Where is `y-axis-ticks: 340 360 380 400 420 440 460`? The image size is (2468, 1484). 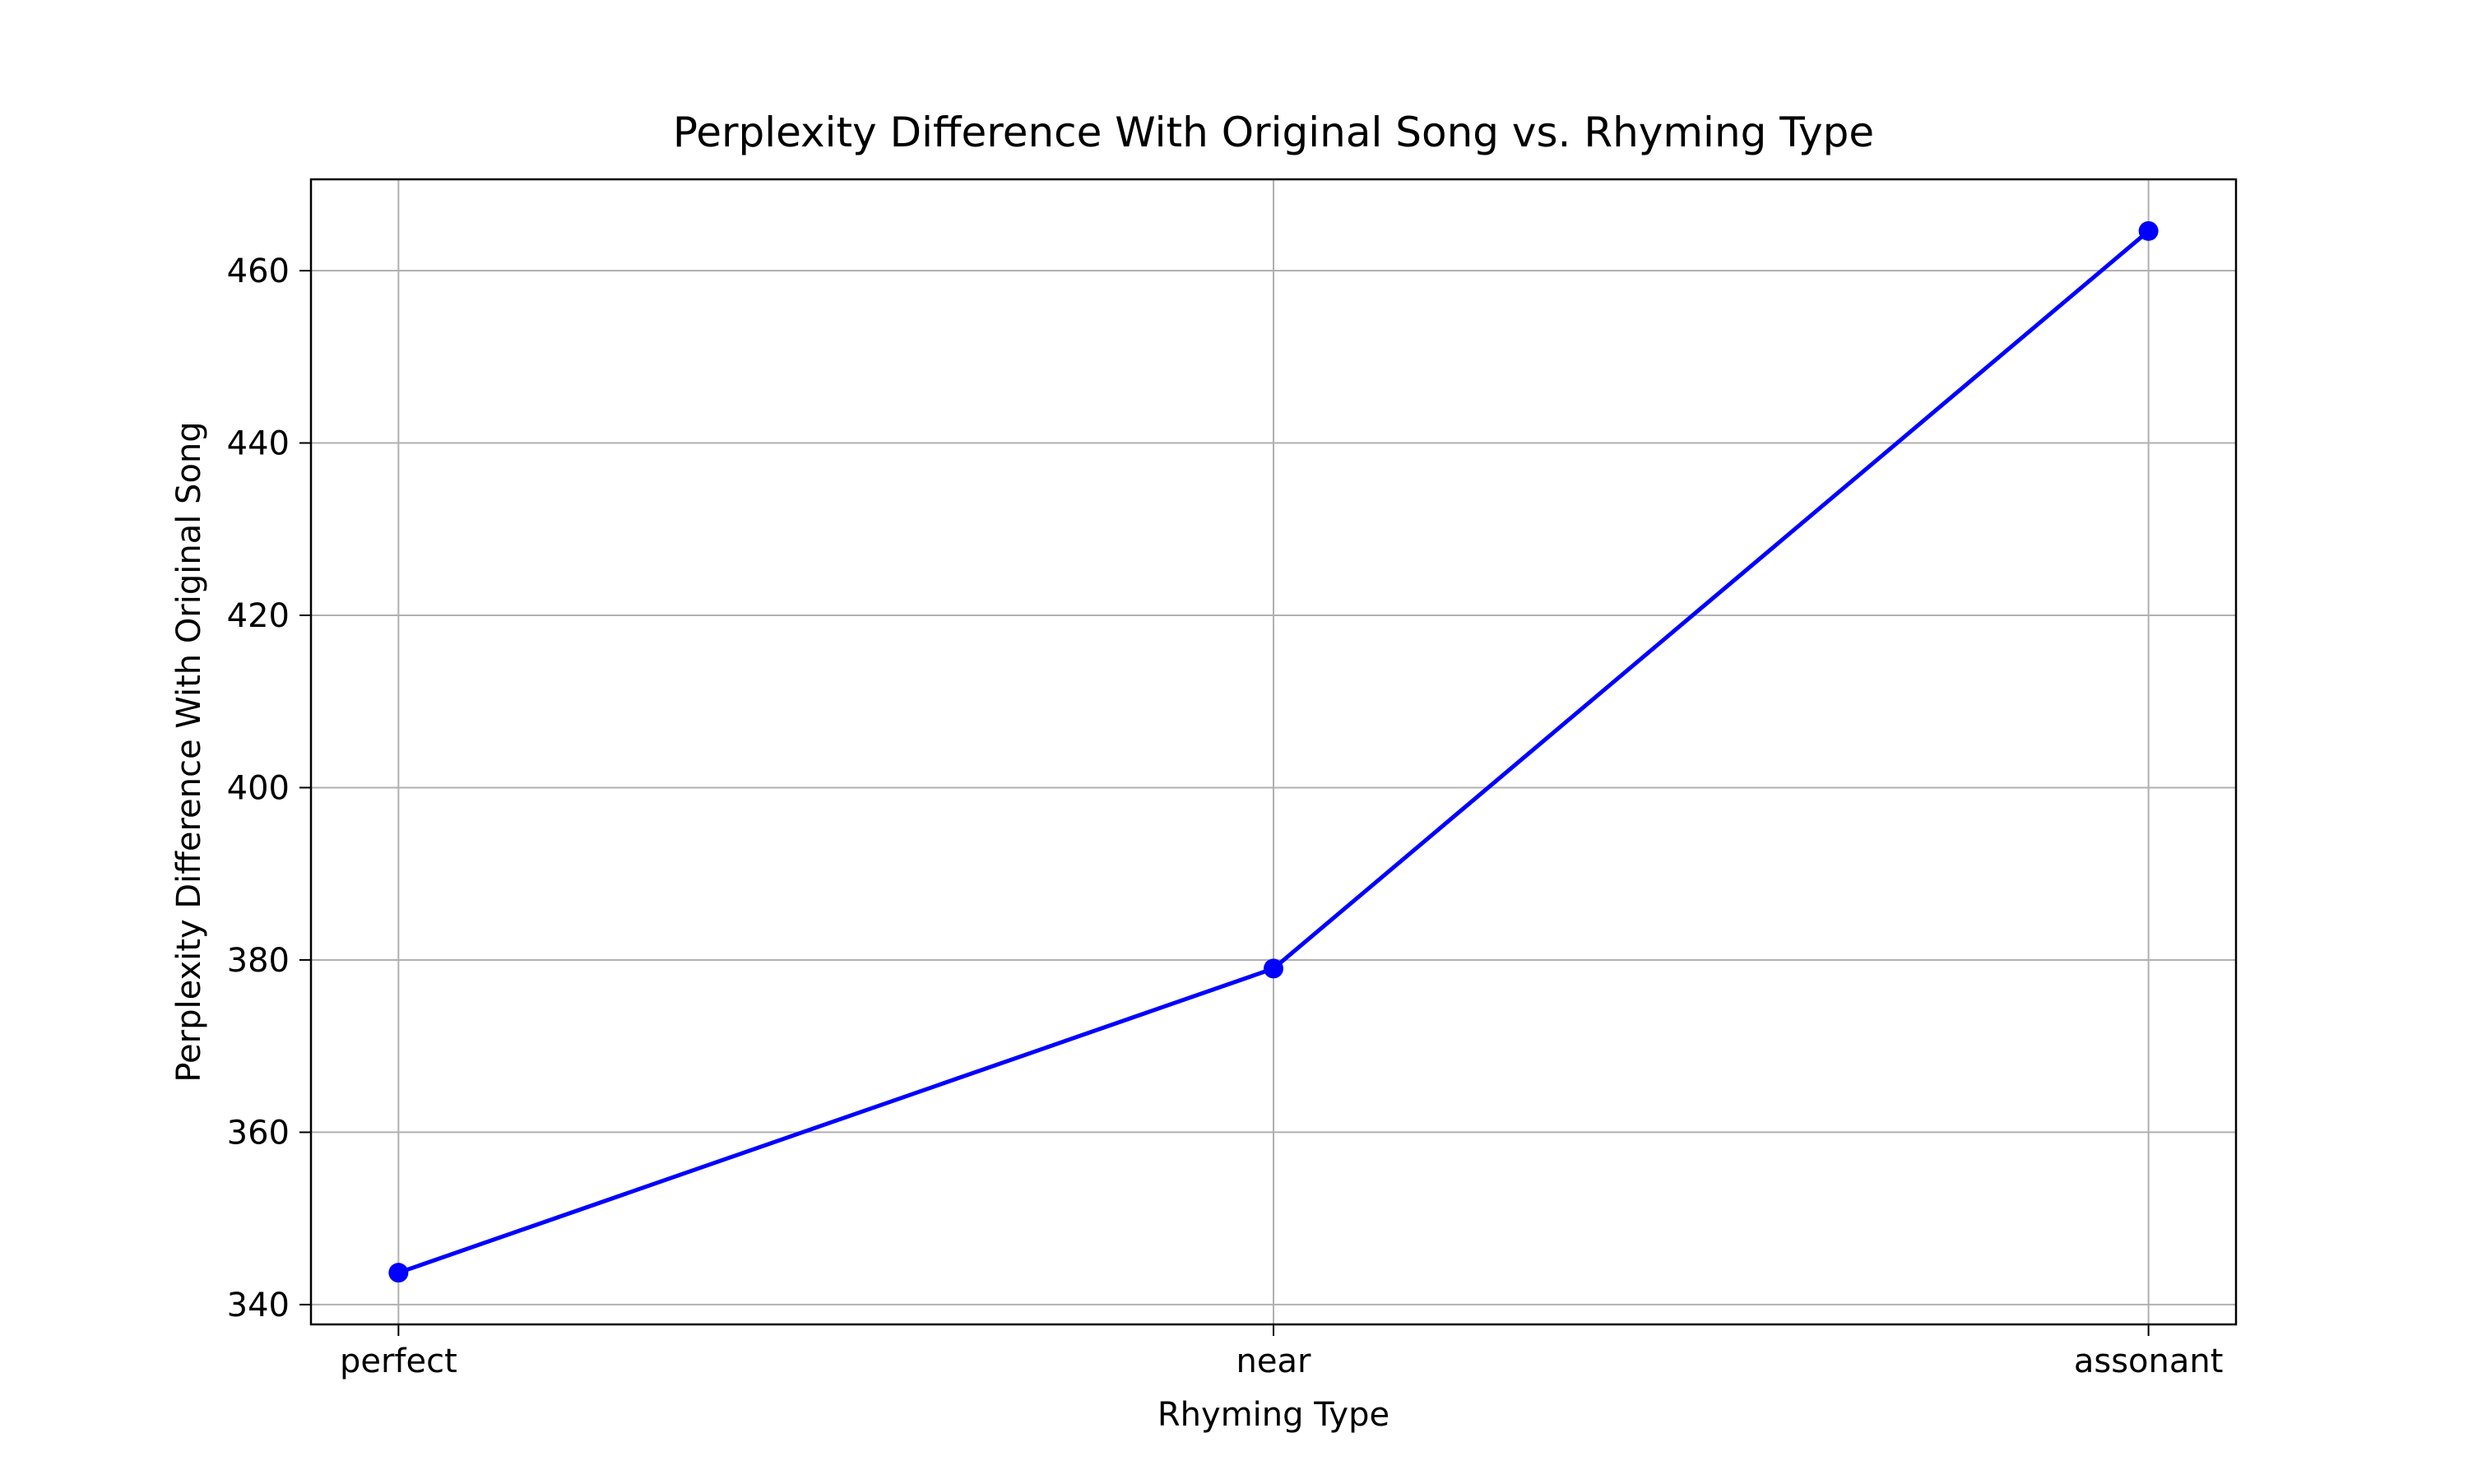 y-axis-ticks: 340 360 380 400 420 440 460 is located at coordinates (269, 788).